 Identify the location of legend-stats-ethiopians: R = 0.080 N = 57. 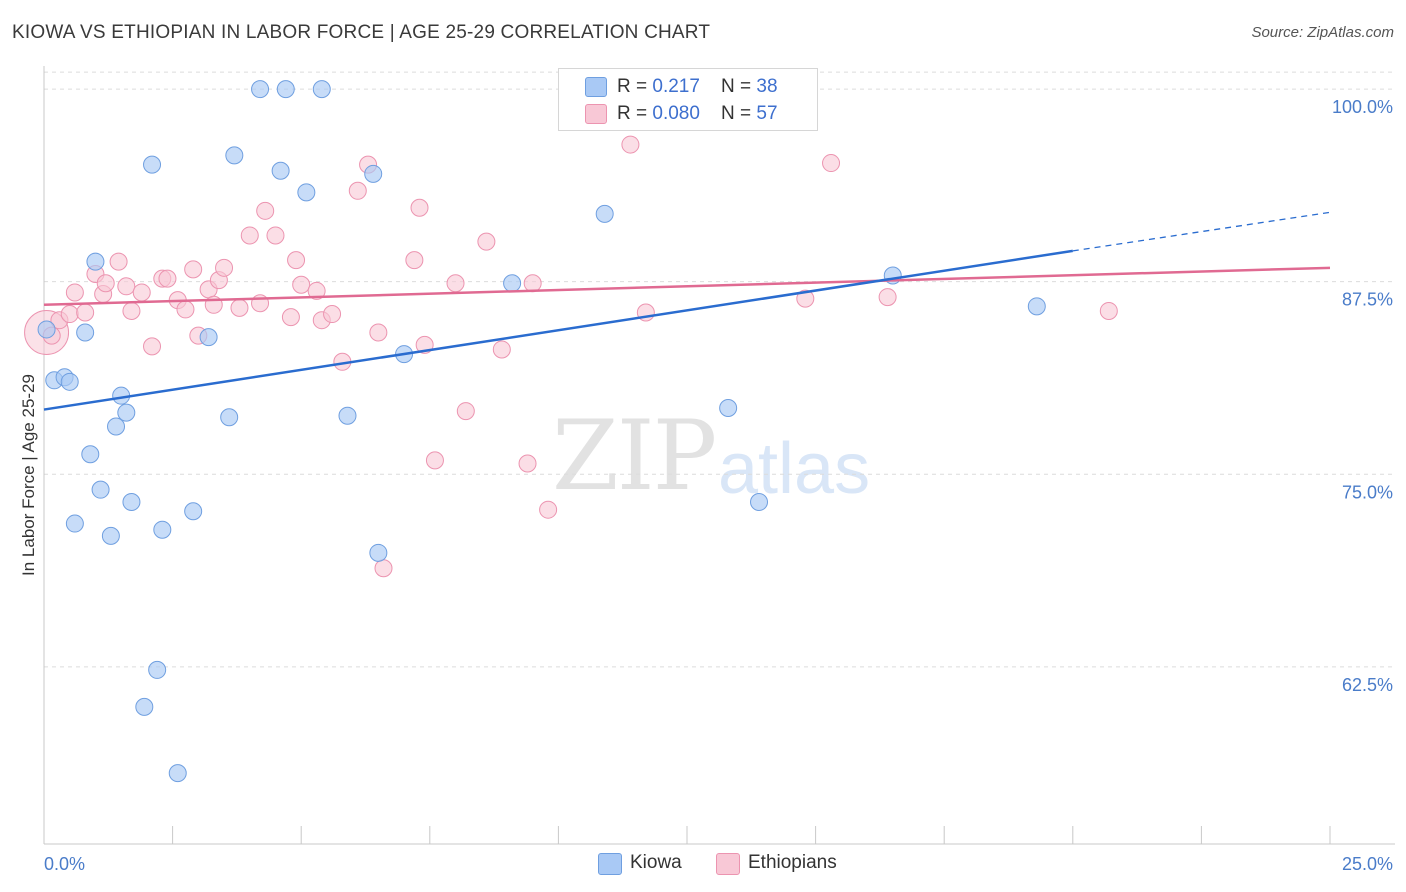
(697, 113).